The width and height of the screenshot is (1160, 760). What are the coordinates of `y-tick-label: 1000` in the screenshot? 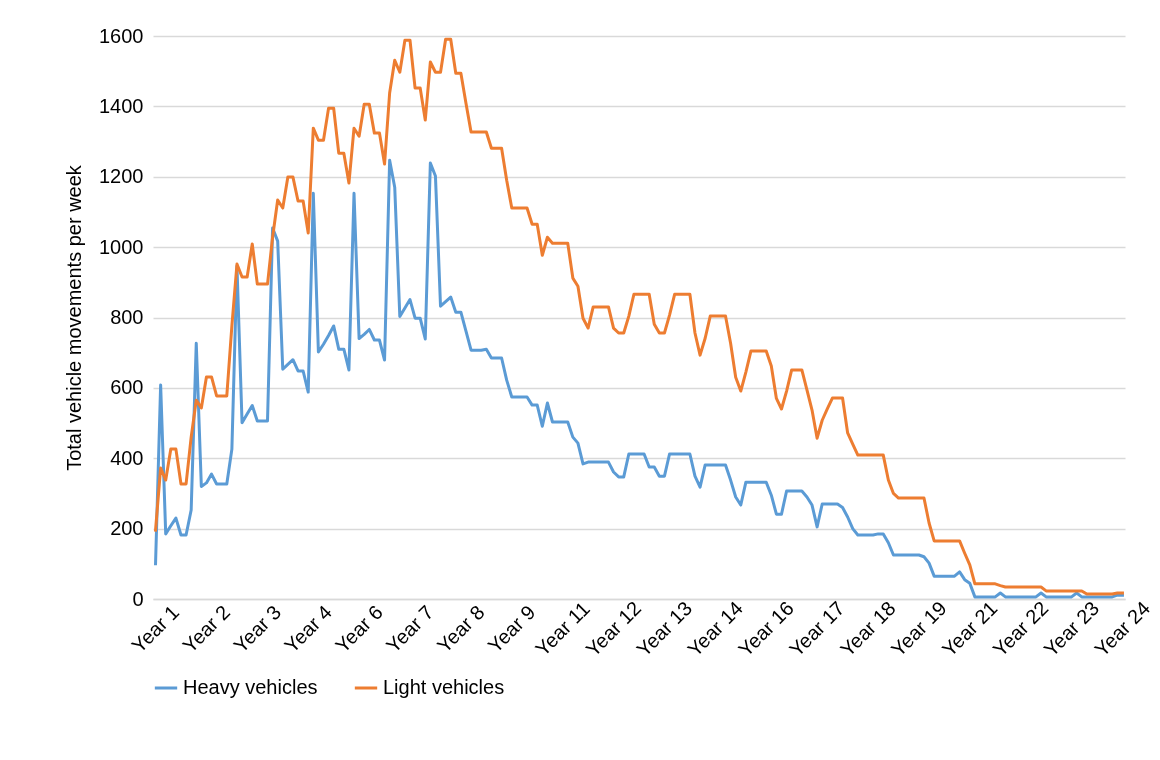 It's located at (121, 246).